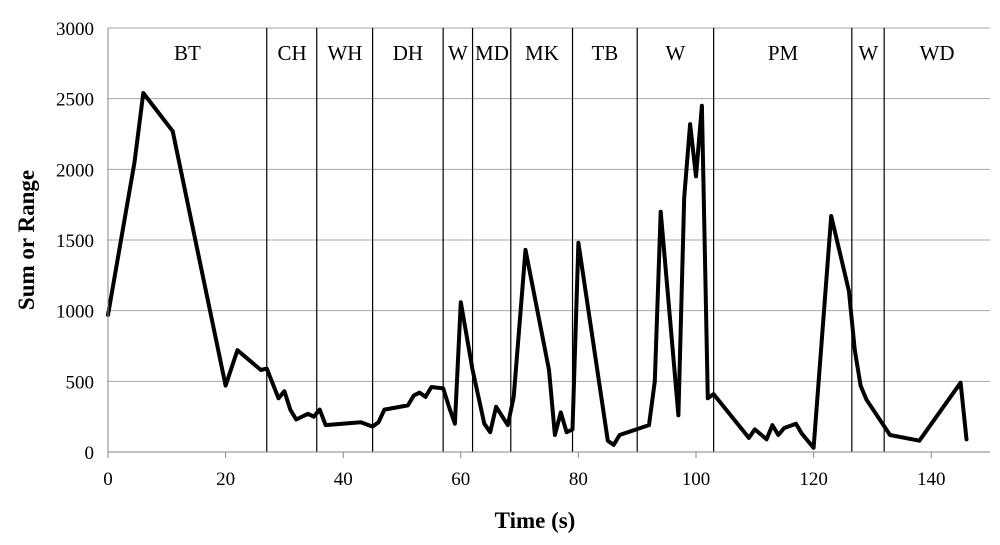 This screenshot has width=1000, height=545. What do you see at coordinates (868, 53) in the screenshot?
I see `phase-label-10: W` at bounding box center [868, 53].